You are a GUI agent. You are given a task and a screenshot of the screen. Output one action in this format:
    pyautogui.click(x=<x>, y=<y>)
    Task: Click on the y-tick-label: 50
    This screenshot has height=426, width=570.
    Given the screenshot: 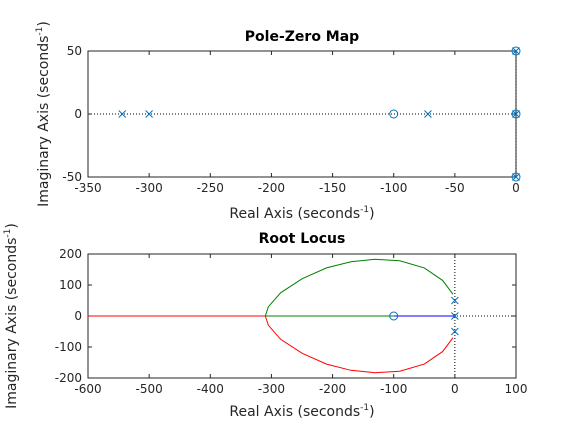 What is the action you would take?
    pyautogui.click(x=74, y=51)
    